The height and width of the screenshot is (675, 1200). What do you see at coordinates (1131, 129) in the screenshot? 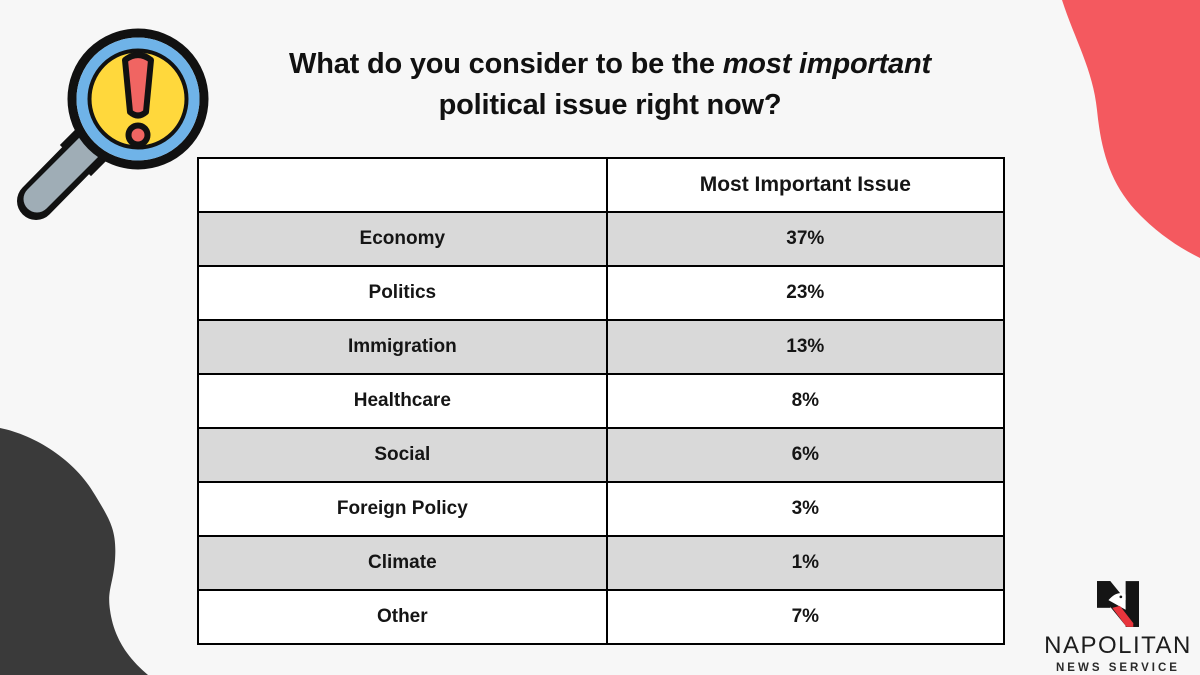
I see `corner-blob-red-icon` at bounding box center [1131, 129].